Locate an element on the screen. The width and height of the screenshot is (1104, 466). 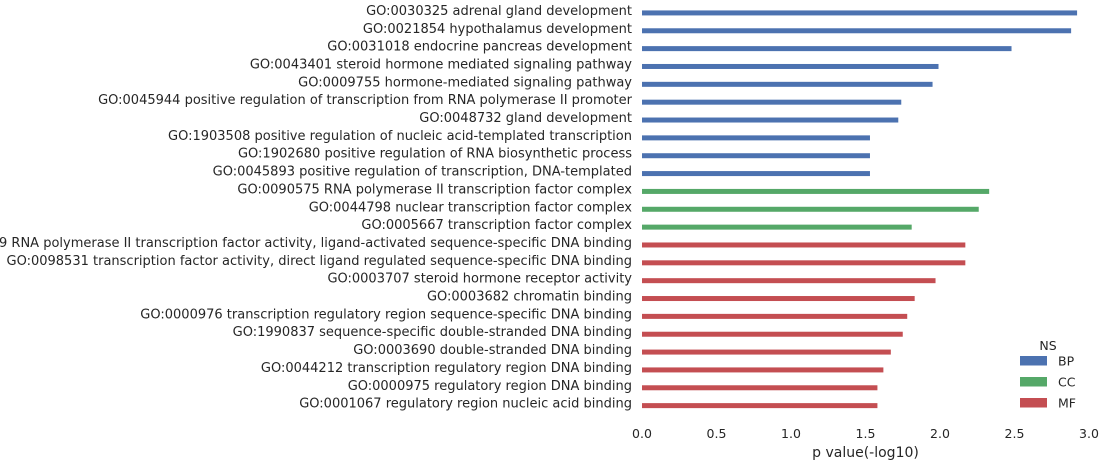
category-label: GO:0005667 transcription factor complex is located at coordinates (496, 225).